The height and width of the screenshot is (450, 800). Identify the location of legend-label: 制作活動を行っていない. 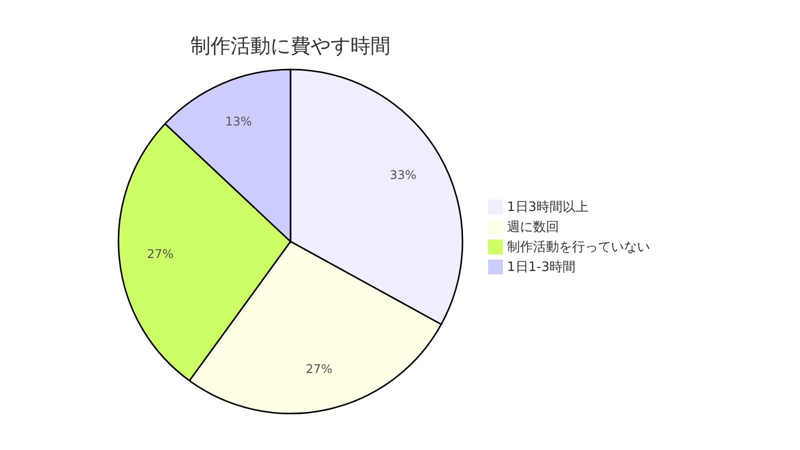
(578, 247).